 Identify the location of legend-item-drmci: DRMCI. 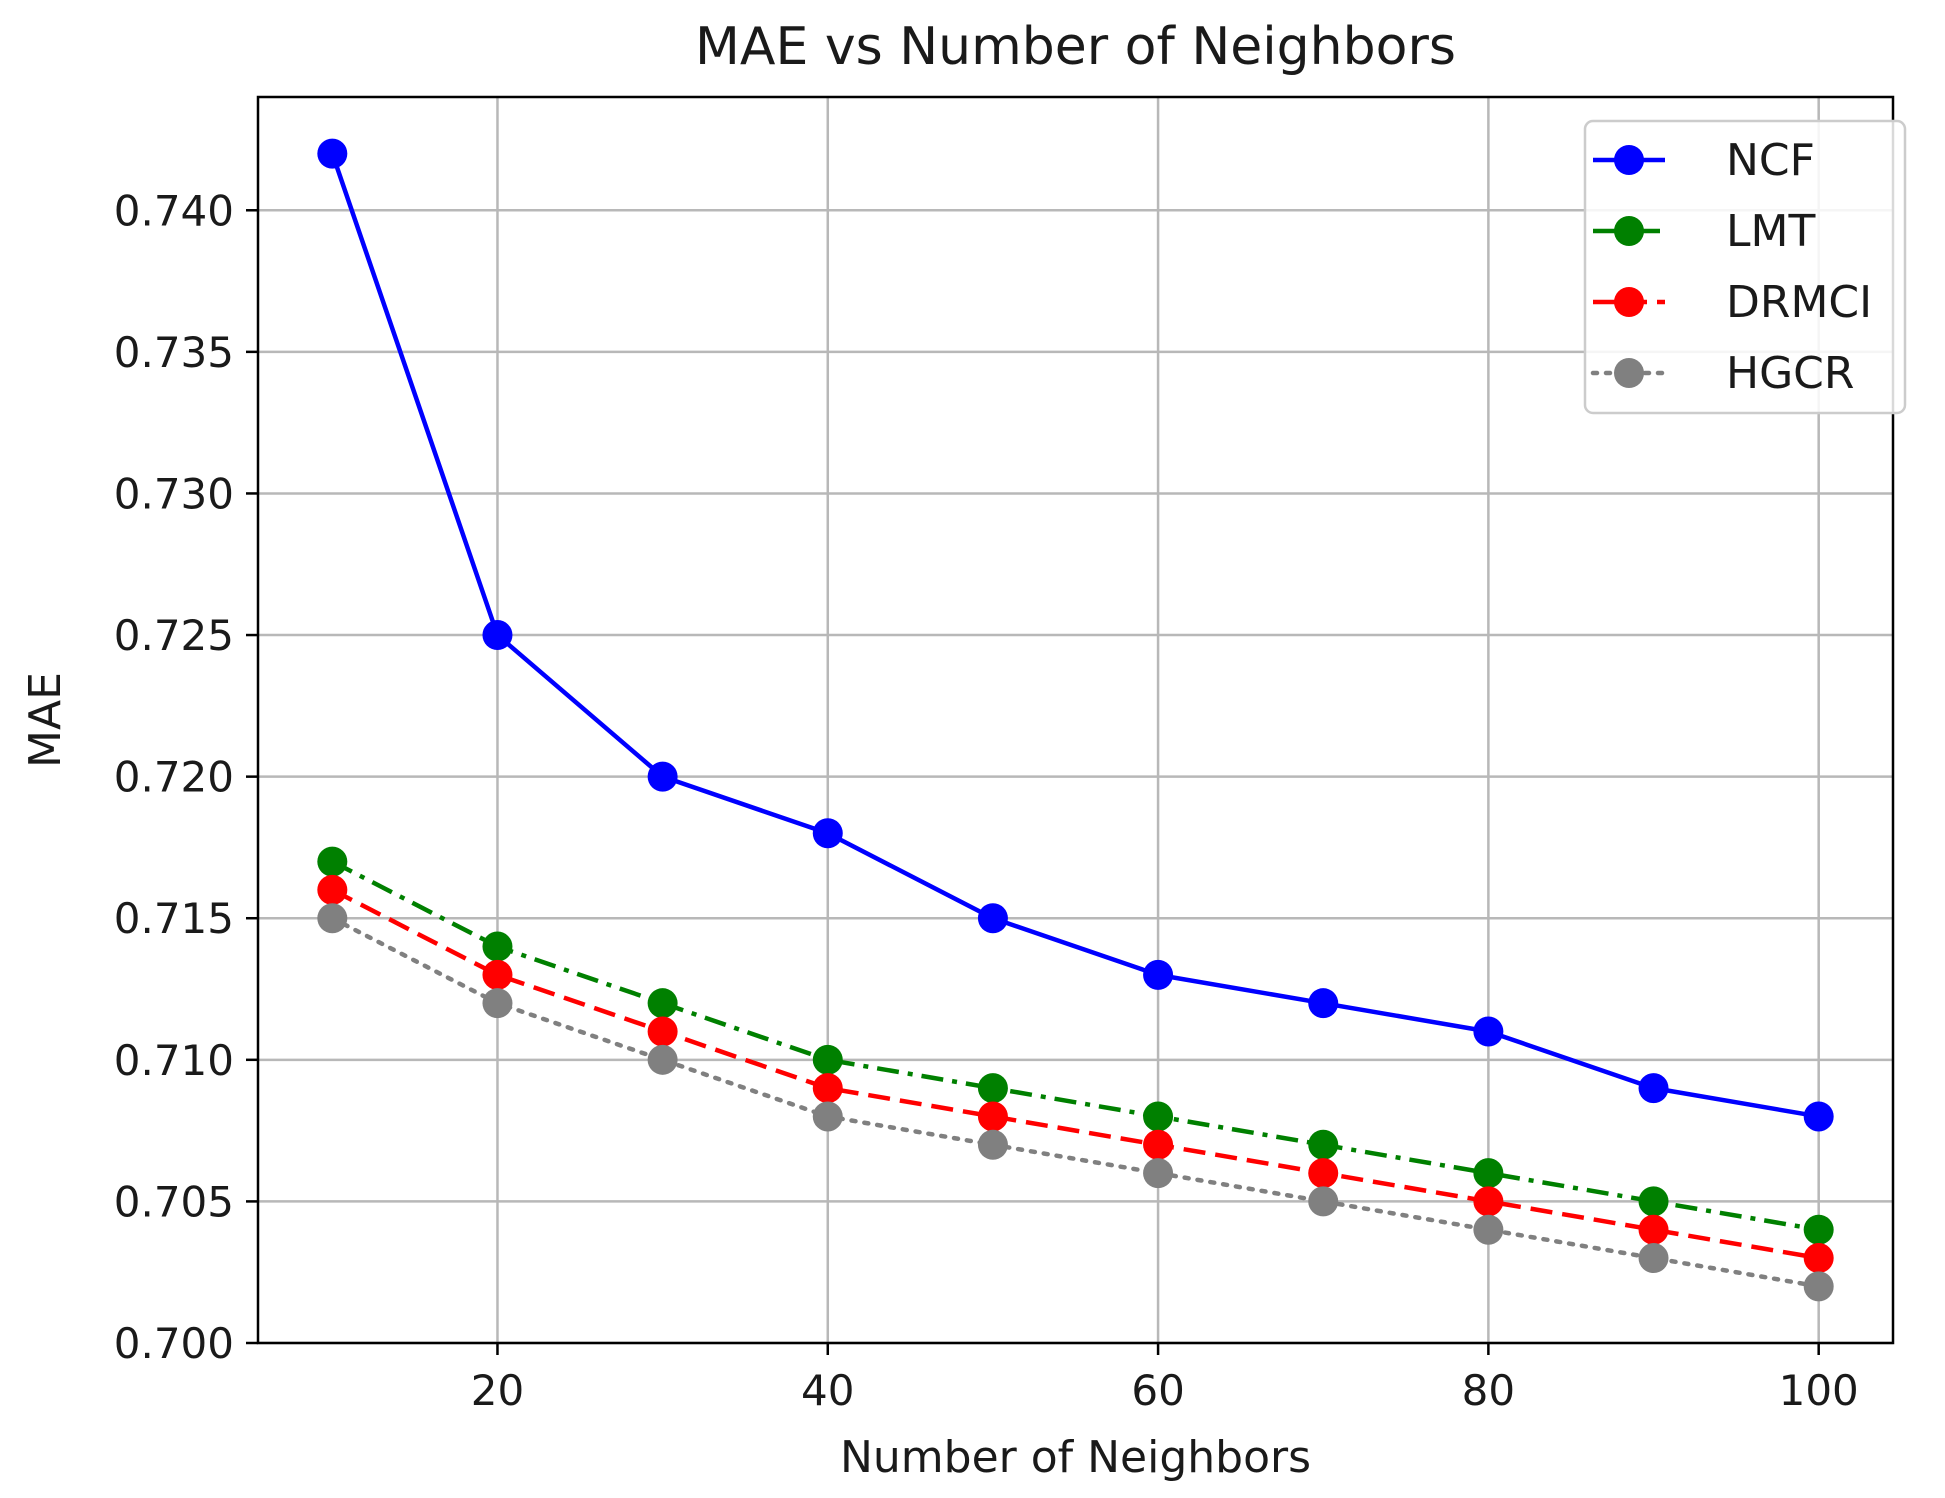
(1732, 302).